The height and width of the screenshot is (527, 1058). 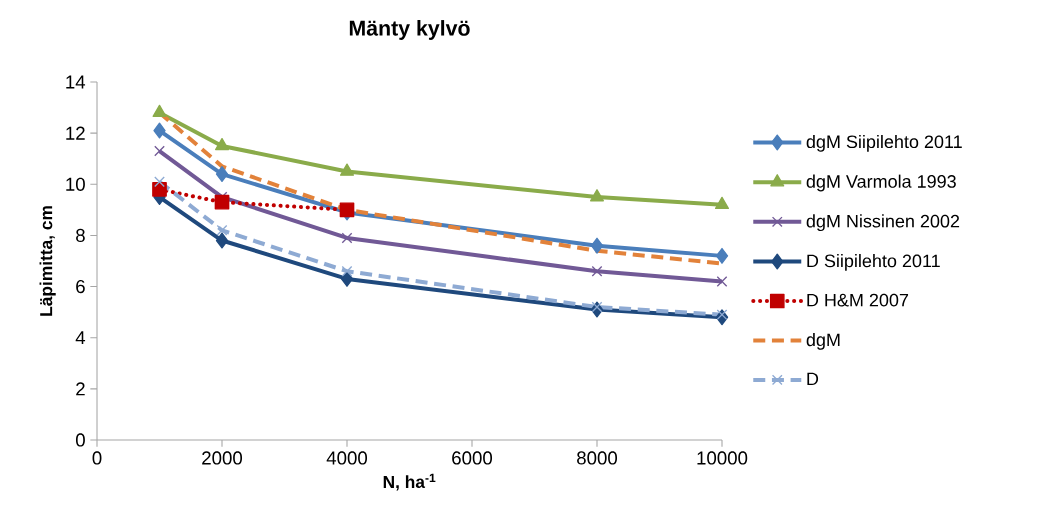 I want to click on x-tick-label: 10000, so click(x=722, y=458).